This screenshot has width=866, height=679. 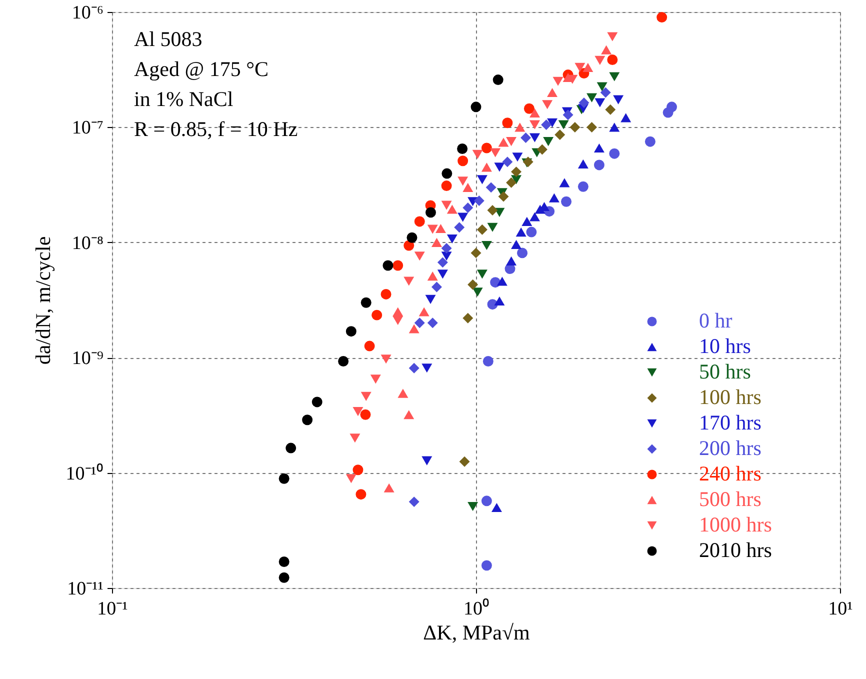 I want to click on x-axis-title: ΔK, MPa√m, so click(x=476, y=632).